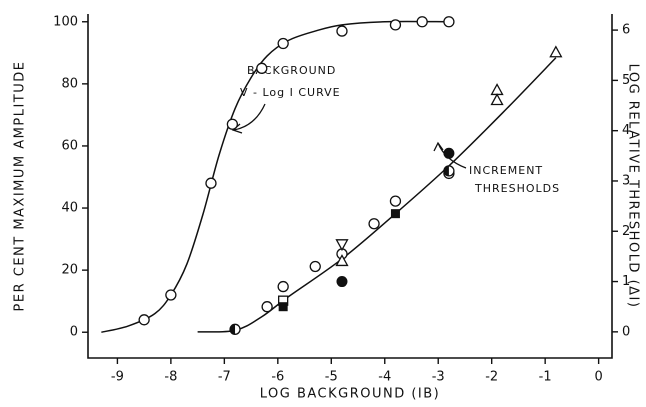 The height and width of the screenshot is (407, 646). What do you see at coordinates (331, 377) in the screenshot?
I see `x-tick-label: -5` at bounding box center [331, 377].